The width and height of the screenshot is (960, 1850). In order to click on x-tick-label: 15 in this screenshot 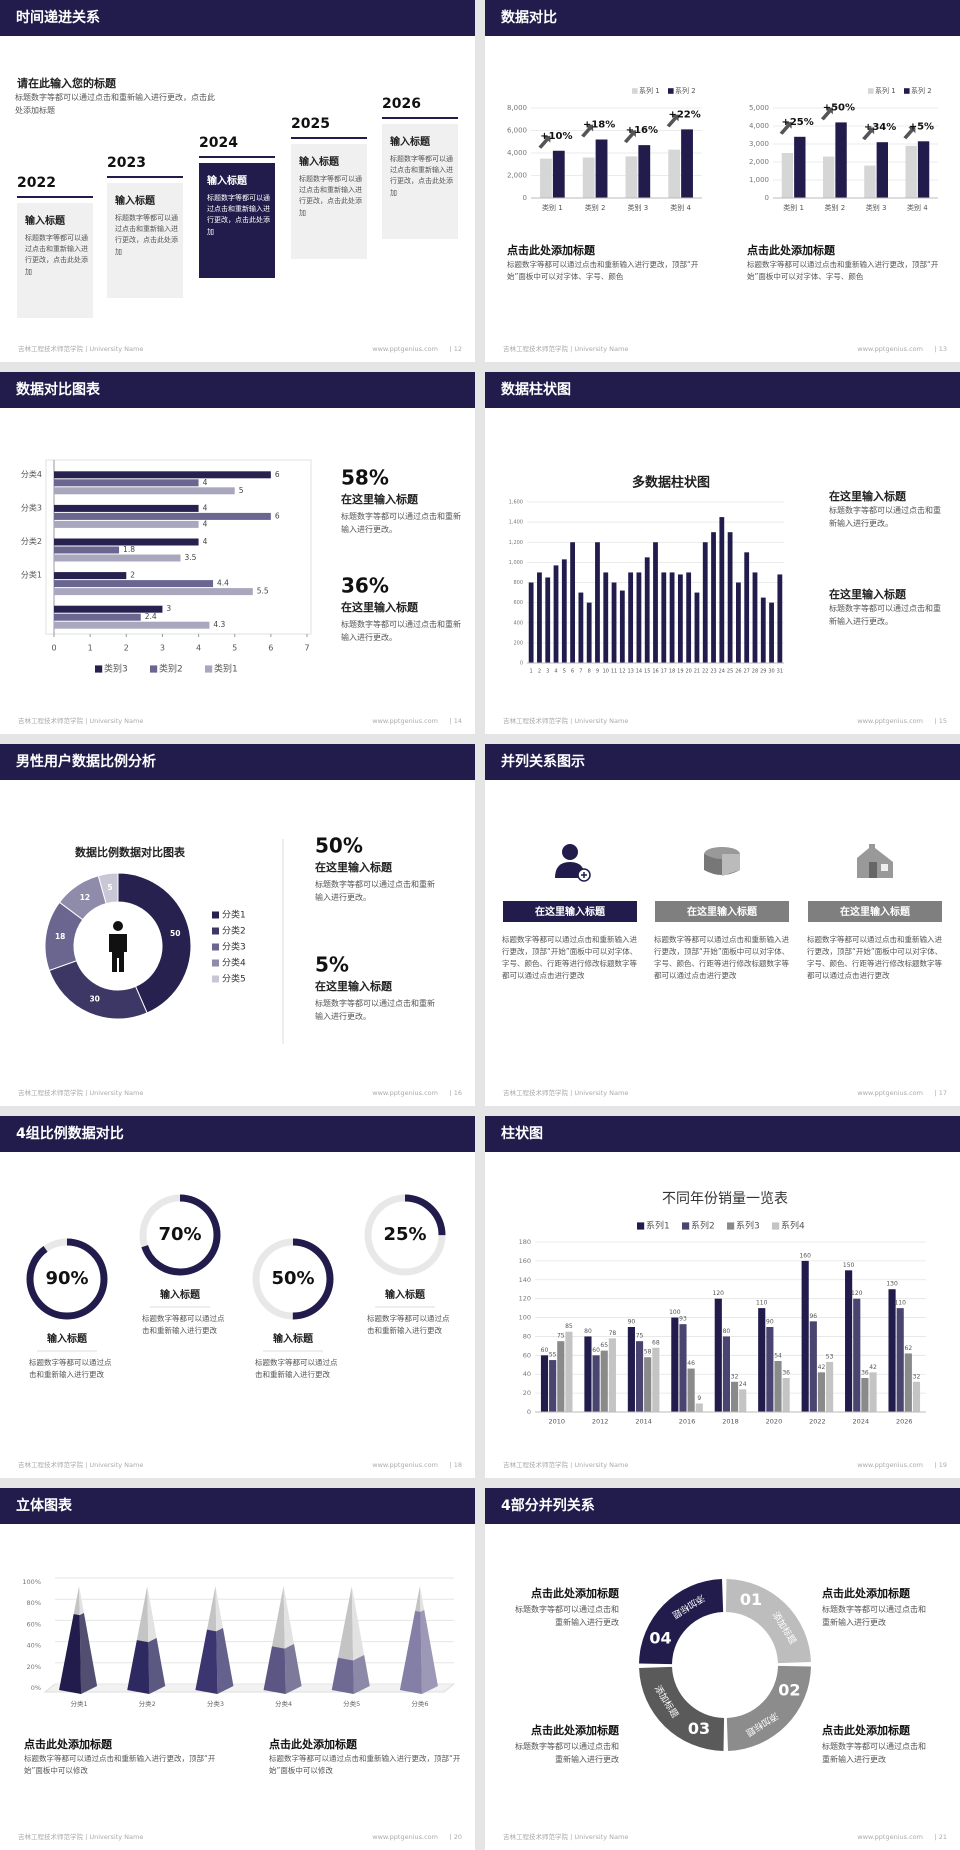, I will do `click(647, 672)`.